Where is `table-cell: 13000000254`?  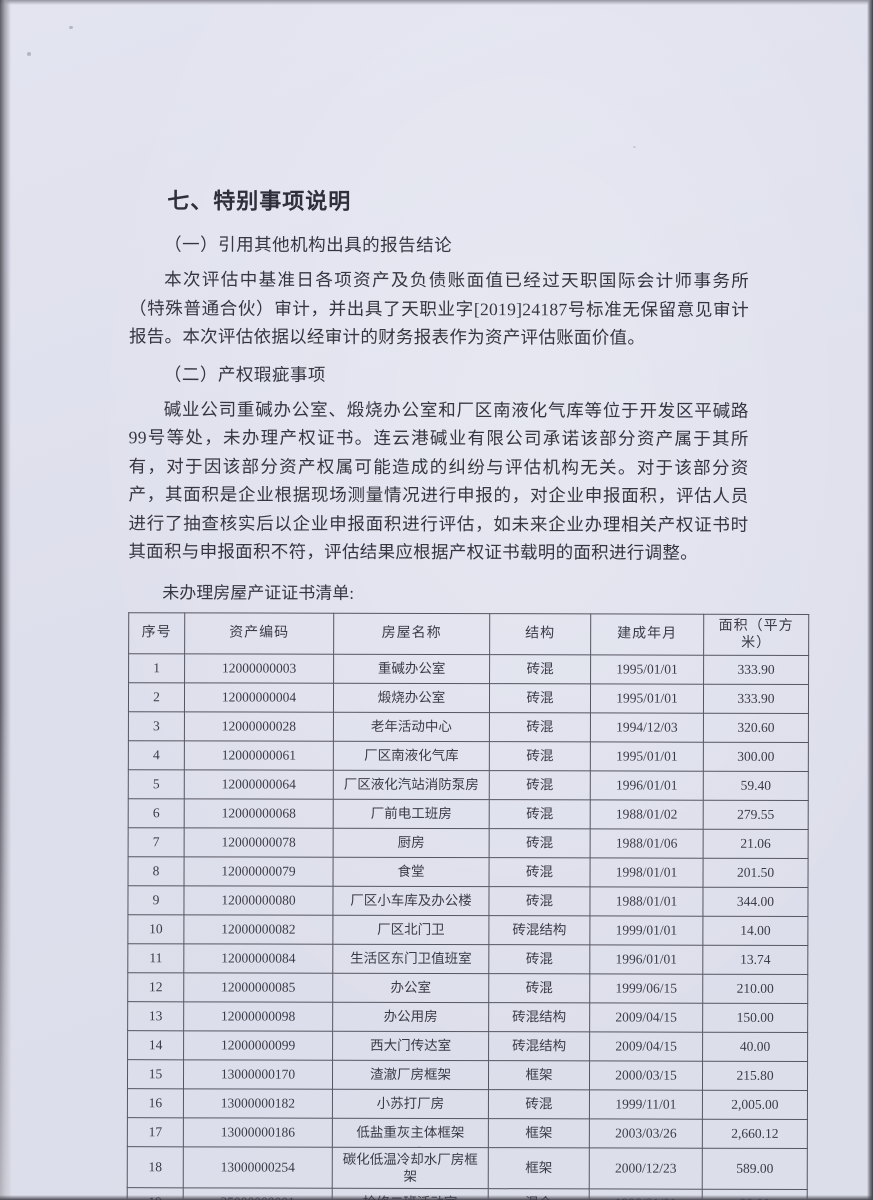
table-cell: 13000000254 is located at coordinates (258, 1167).